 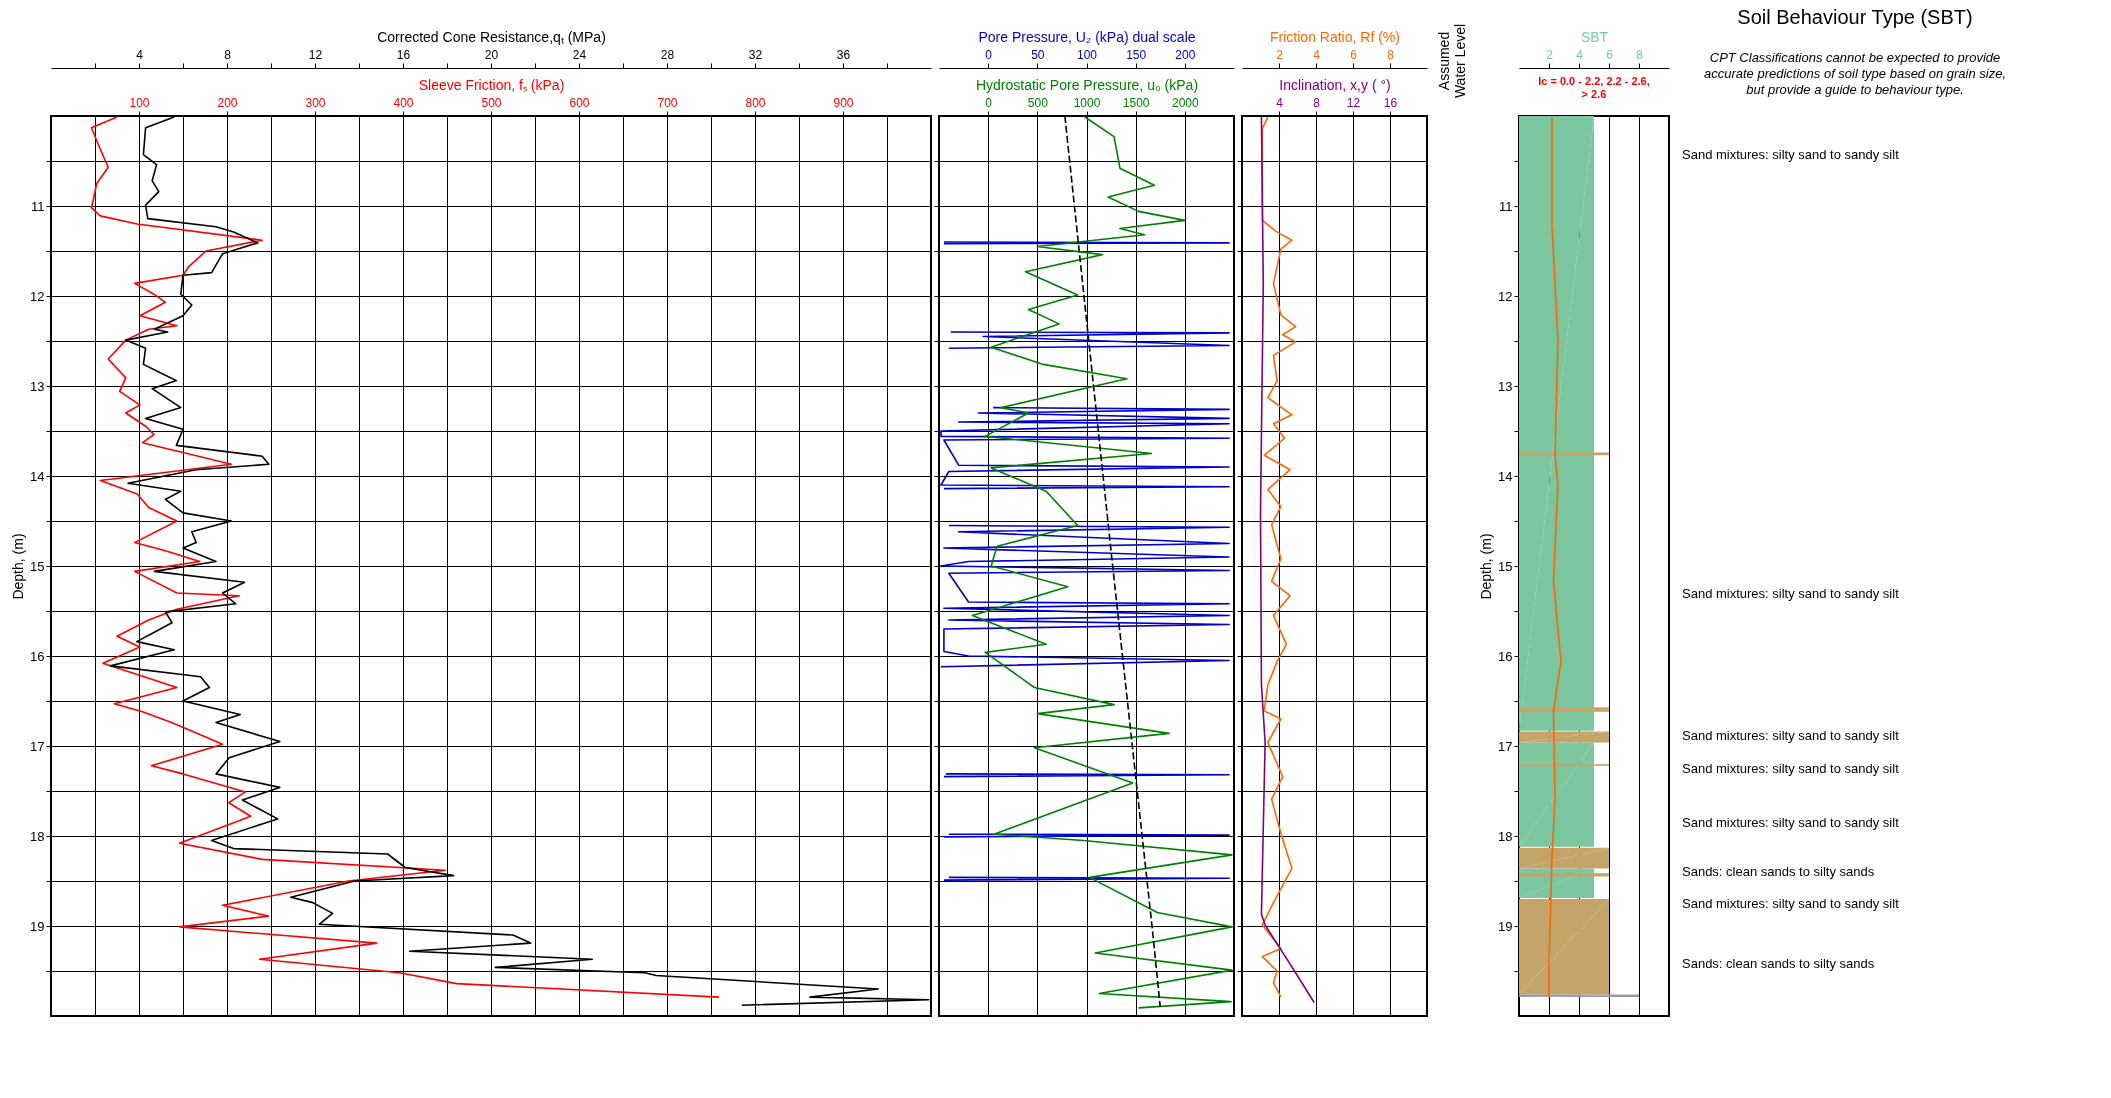 What do you see at coordinates (491, 54) in the screenshot?
I see `x2-tick-label: 20` at bounding box center [491, 54].